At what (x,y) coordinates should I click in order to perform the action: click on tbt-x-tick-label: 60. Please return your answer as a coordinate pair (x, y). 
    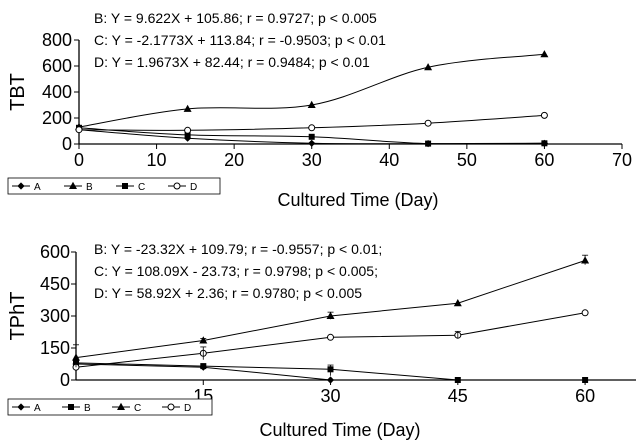
    Looking at the image, I should click on (544, 160).